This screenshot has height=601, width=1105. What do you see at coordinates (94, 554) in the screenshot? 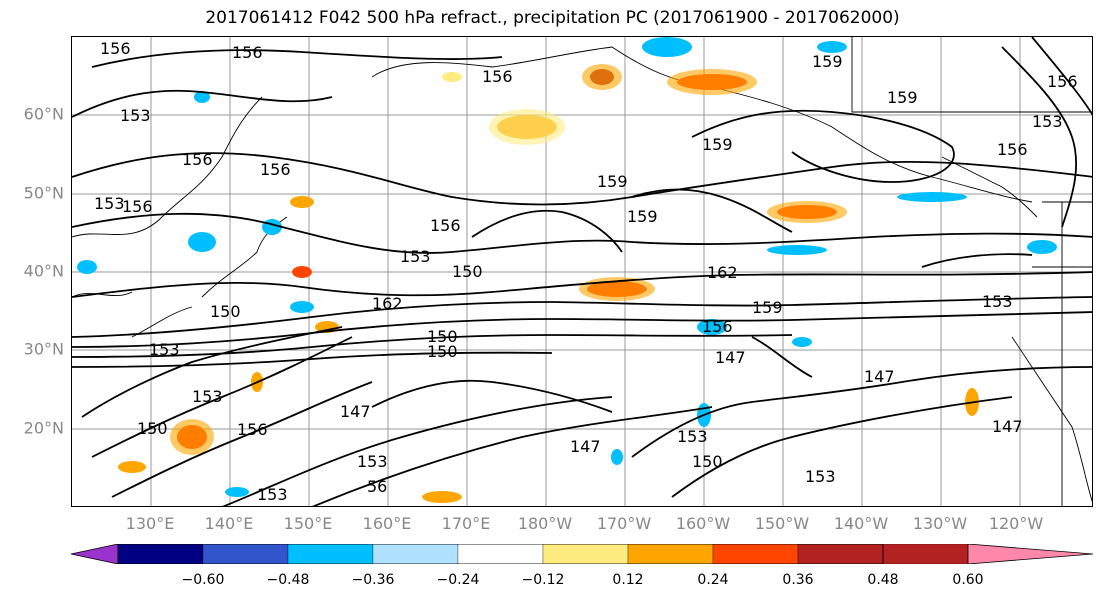
I see `colorbar-extend-left` at bounding box center [94, 554].